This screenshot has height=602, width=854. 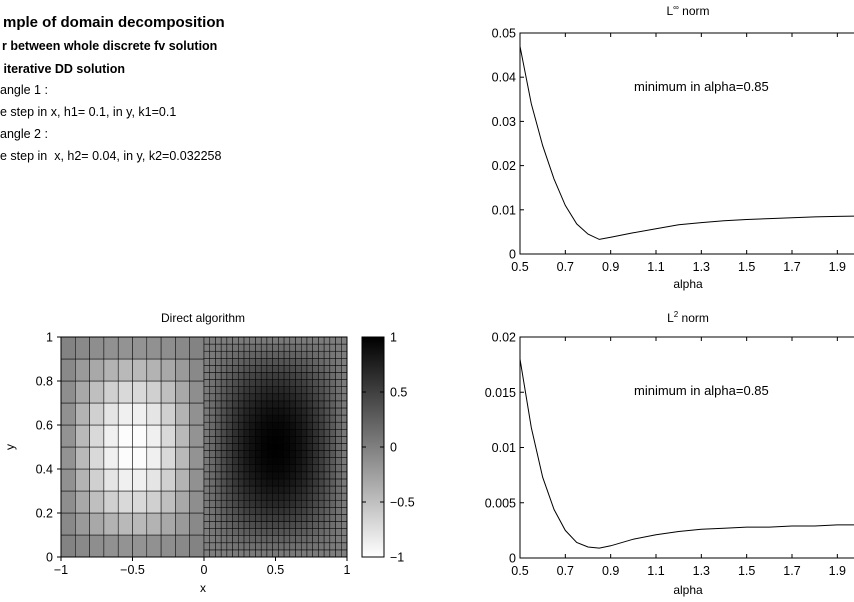 I want to click on description-line-3: angle 2 :, so click(x=24, y=134).